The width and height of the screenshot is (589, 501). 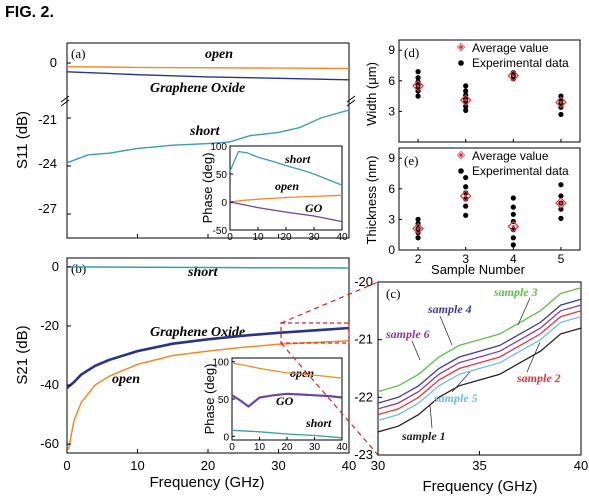 What do you see at coordinates (513, 259) in the screenshot?
I see `panel-e-xtick-label: 4` at bounding box center [513, 259].